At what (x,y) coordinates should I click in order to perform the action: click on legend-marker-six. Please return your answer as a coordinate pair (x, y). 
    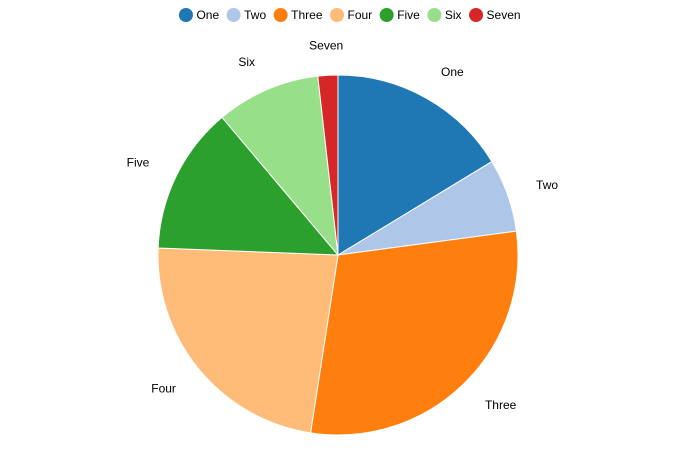
    Looking at the image, I should click on (434, 15).